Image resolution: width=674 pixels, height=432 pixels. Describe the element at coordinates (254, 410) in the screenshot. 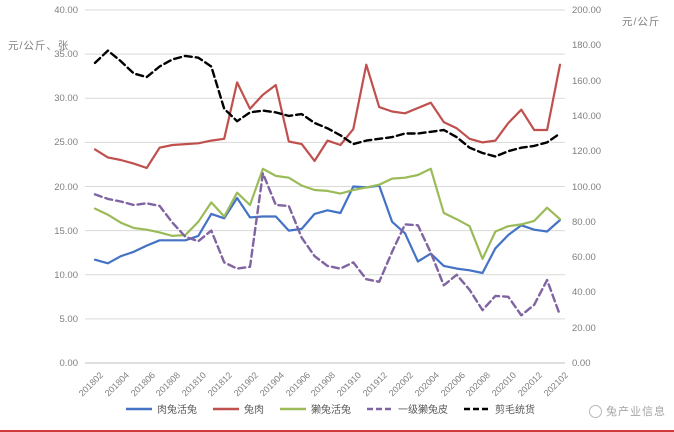

I see `legend-label: 兔肉` at that location.